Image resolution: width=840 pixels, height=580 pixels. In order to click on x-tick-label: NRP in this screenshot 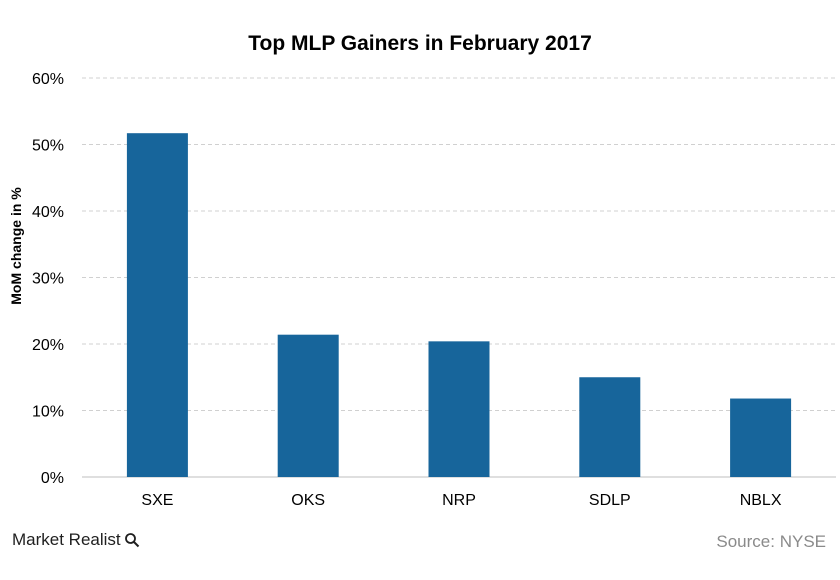, I will do `click(459, 500)`.